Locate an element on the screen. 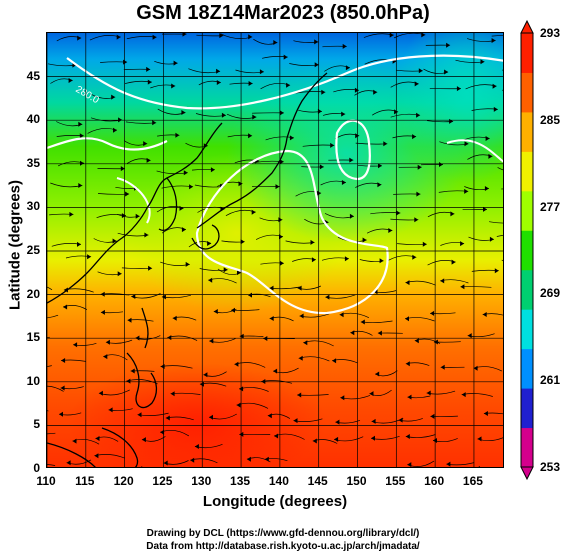 Image resolution: width=566 pixels, height=554 pixels. y-tick-label: 20 is located at coordinates (33, 293).